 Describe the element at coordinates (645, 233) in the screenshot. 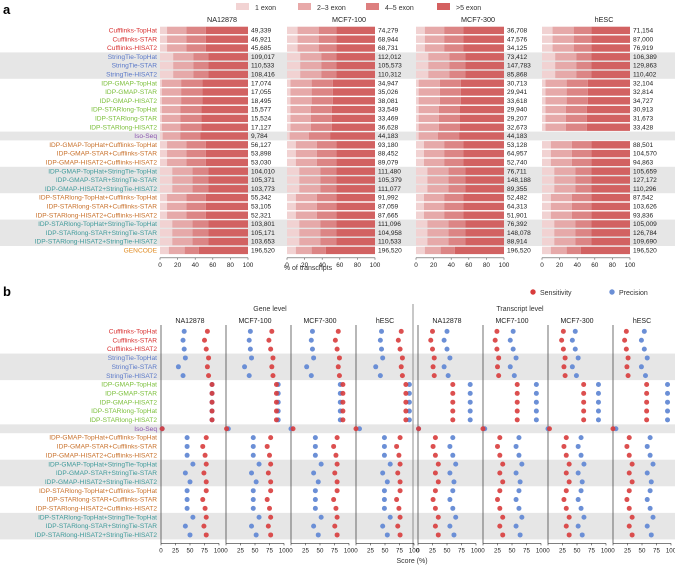

I see `count-label: 126,784` at that location.